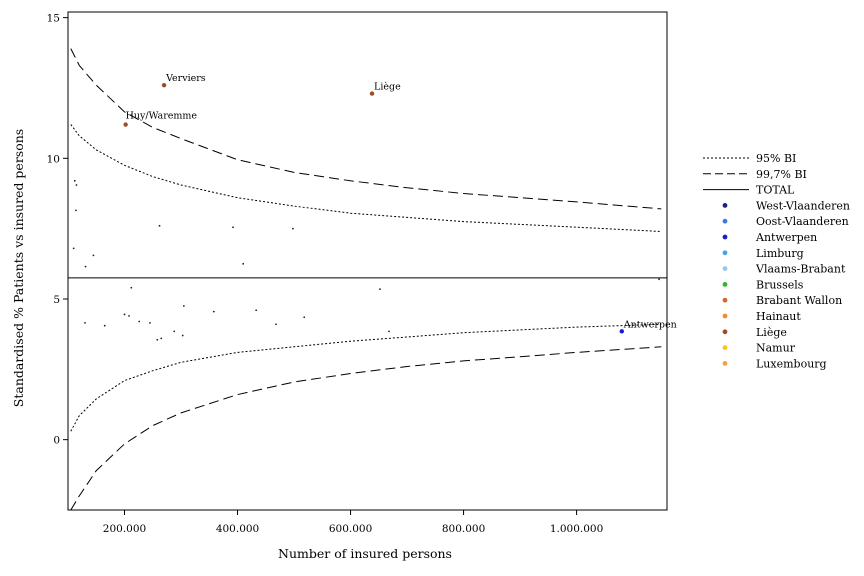 This screenshot has height=576, width=864. What do you see at coordinates (775, 190) in the screenshot?
I see `legend-label-2: TOTAL` at bounding box center [775, 190].